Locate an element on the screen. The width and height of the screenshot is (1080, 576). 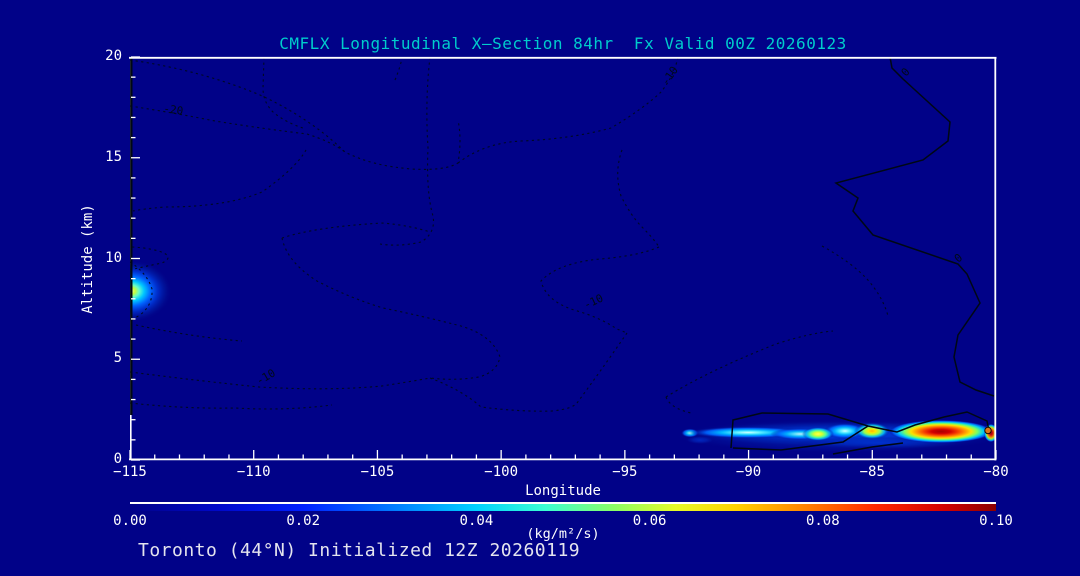
cyan-blob is located at coordinates (845, 431).